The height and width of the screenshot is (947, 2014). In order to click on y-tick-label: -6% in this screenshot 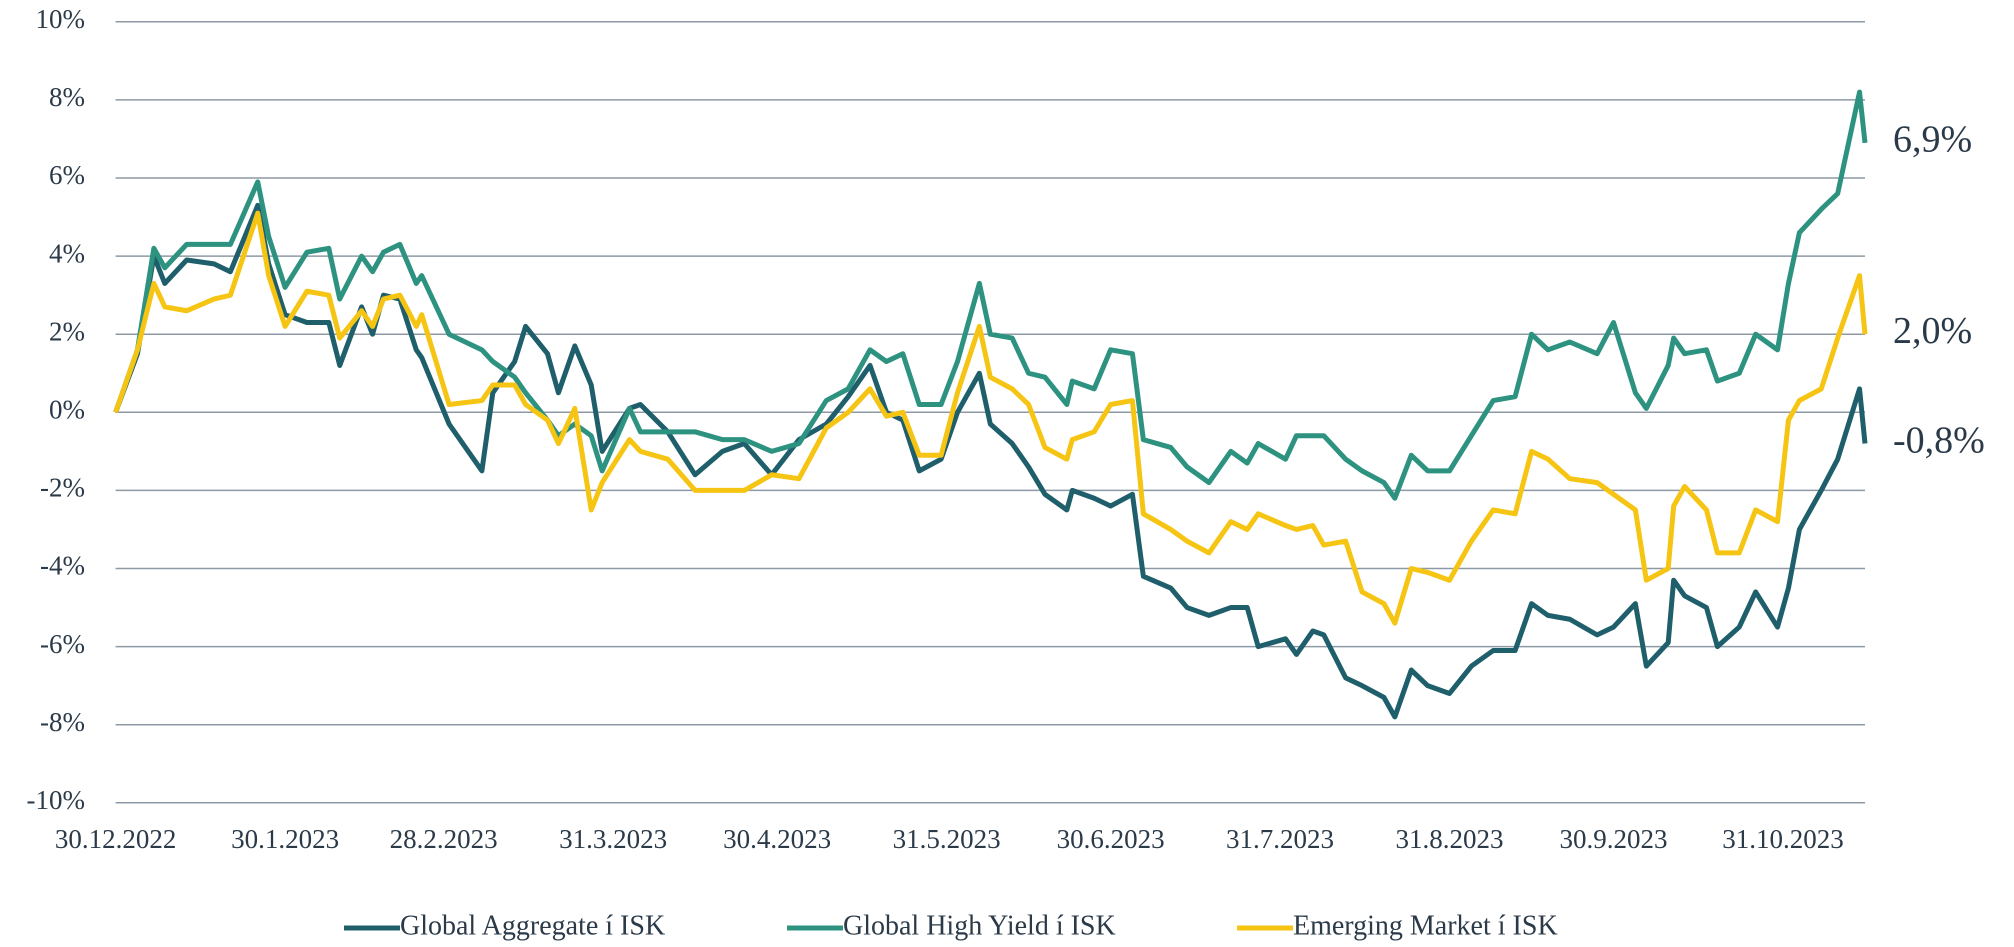, I will do `click(62, 644)`.